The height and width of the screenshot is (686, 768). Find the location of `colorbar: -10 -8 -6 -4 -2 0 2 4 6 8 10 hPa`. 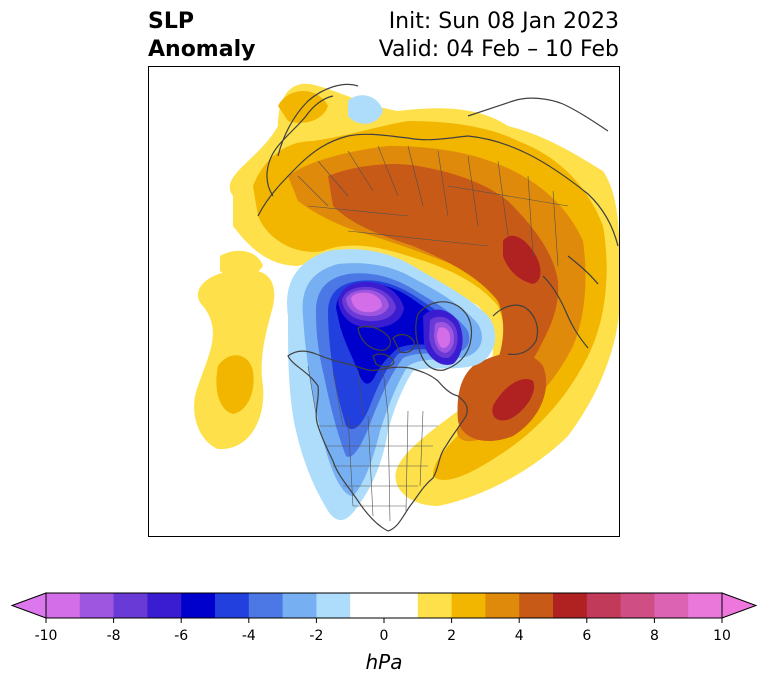

colorbar: -10 -8 -6 -4 -2 0 2 4 6 8 10 hPa is located at coordinates (384, 633).